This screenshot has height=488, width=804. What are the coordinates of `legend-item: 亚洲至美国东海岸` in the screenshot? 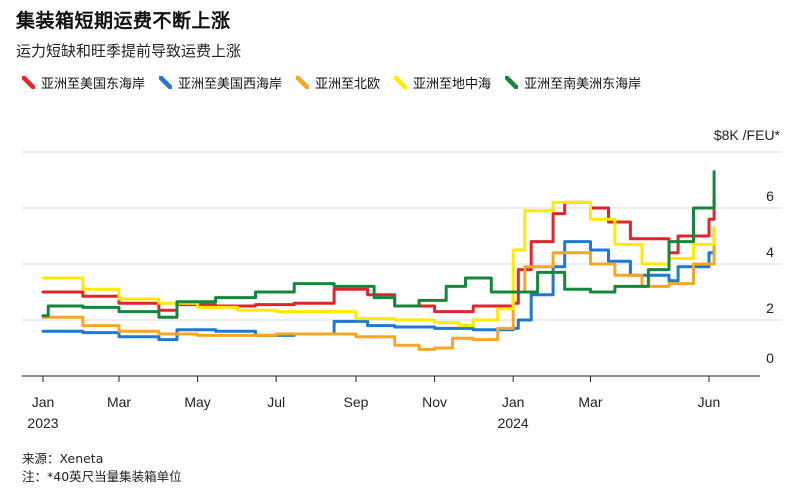 It's located at (83, 82).